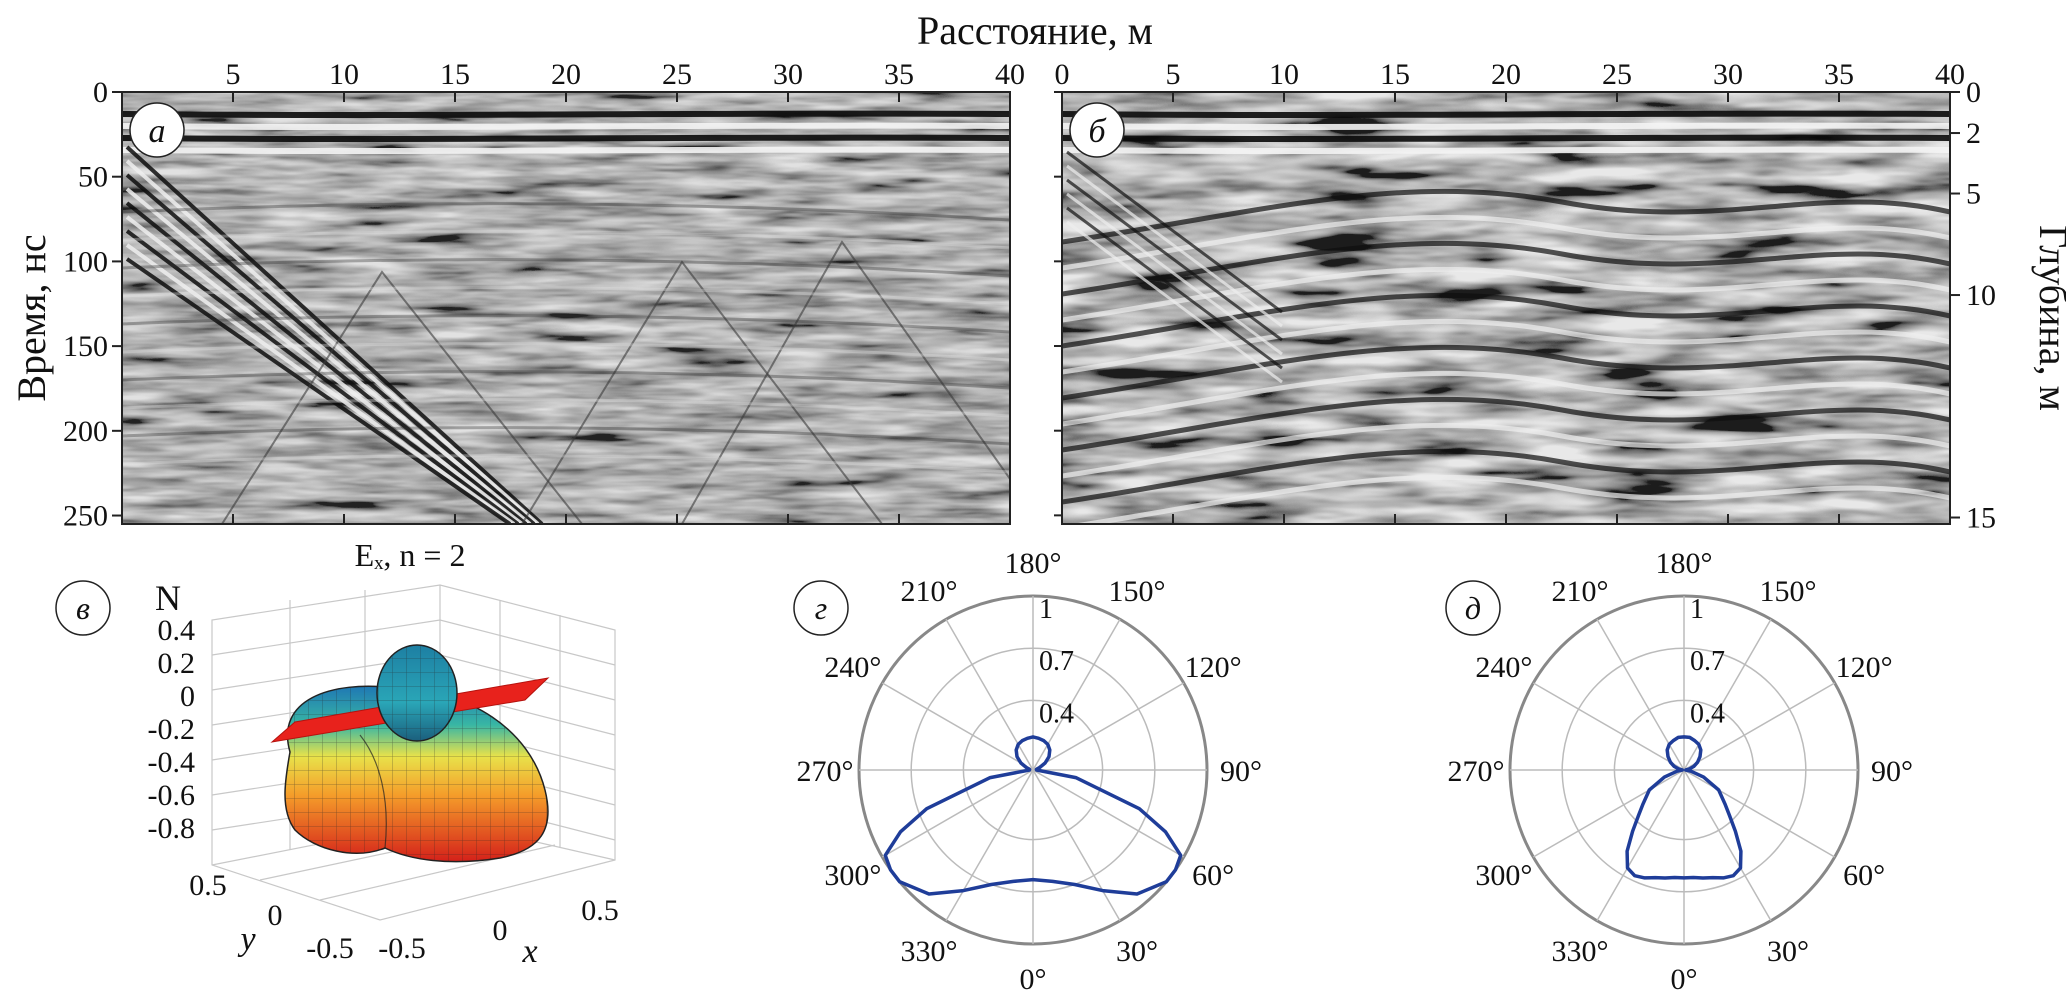 This screenshot has width=2066, height=992. Describe the element at coordinates (2048, 318) in the screenshot. I see `y-axis-label-depth: Глубина, м` at that location.